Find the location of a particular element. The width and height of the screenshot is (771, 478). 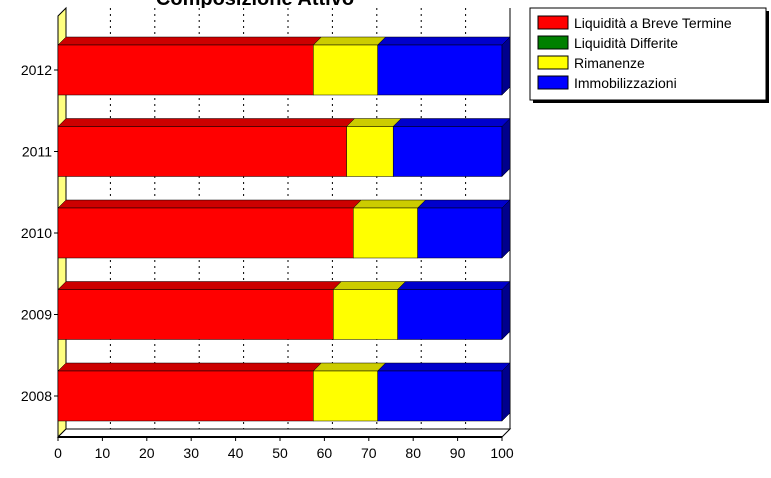

y-tick-label: 2012 is located at coordinates (36, 70).